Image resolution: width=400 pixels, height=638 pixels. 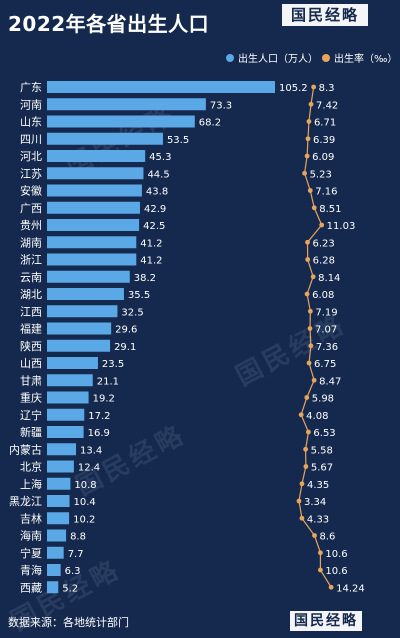 What do you see at coordinates (155, 209) in the screenshot?
I see `bar-value-label: 42.9` at bounding box center [155, 209].